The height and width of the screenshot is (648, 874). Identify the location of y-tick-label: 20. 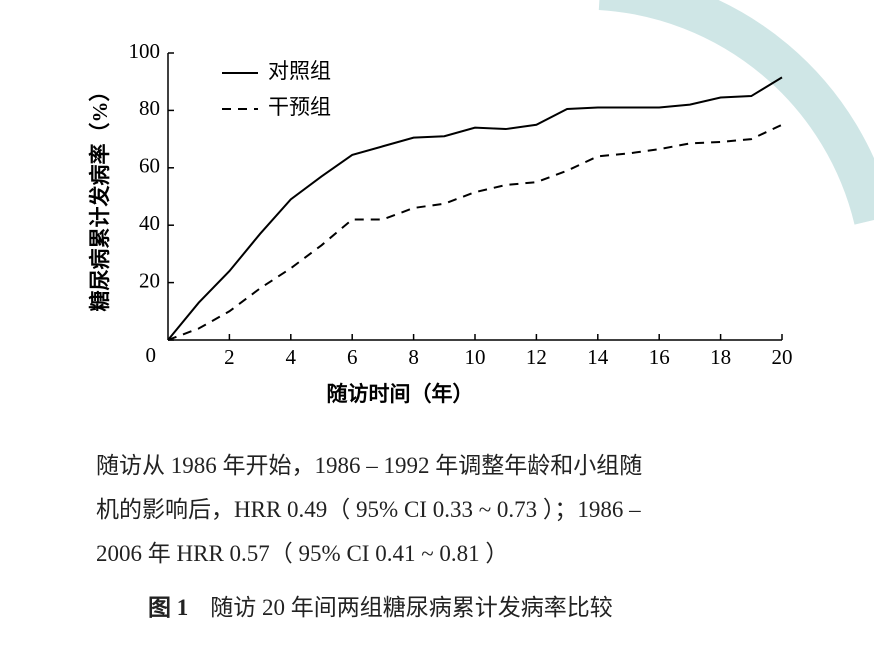
(149, 280).